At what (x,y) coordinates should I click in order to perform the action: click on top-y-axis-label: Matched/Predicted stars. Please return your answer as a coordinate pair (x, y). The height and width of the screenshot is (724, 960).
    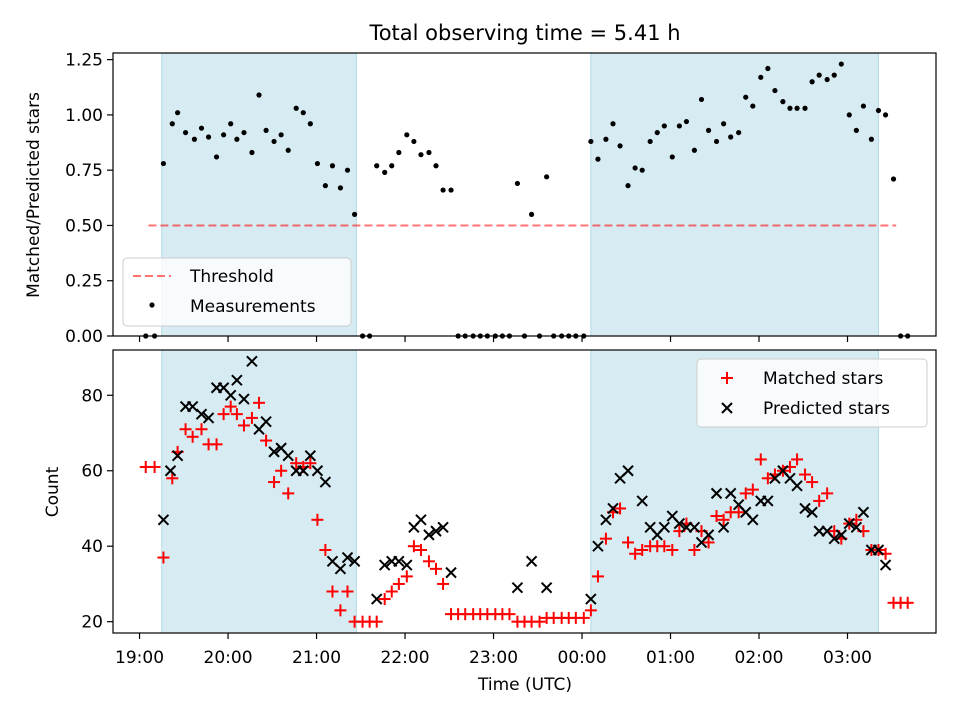
    Looking at the image, I should click on (34, 195).